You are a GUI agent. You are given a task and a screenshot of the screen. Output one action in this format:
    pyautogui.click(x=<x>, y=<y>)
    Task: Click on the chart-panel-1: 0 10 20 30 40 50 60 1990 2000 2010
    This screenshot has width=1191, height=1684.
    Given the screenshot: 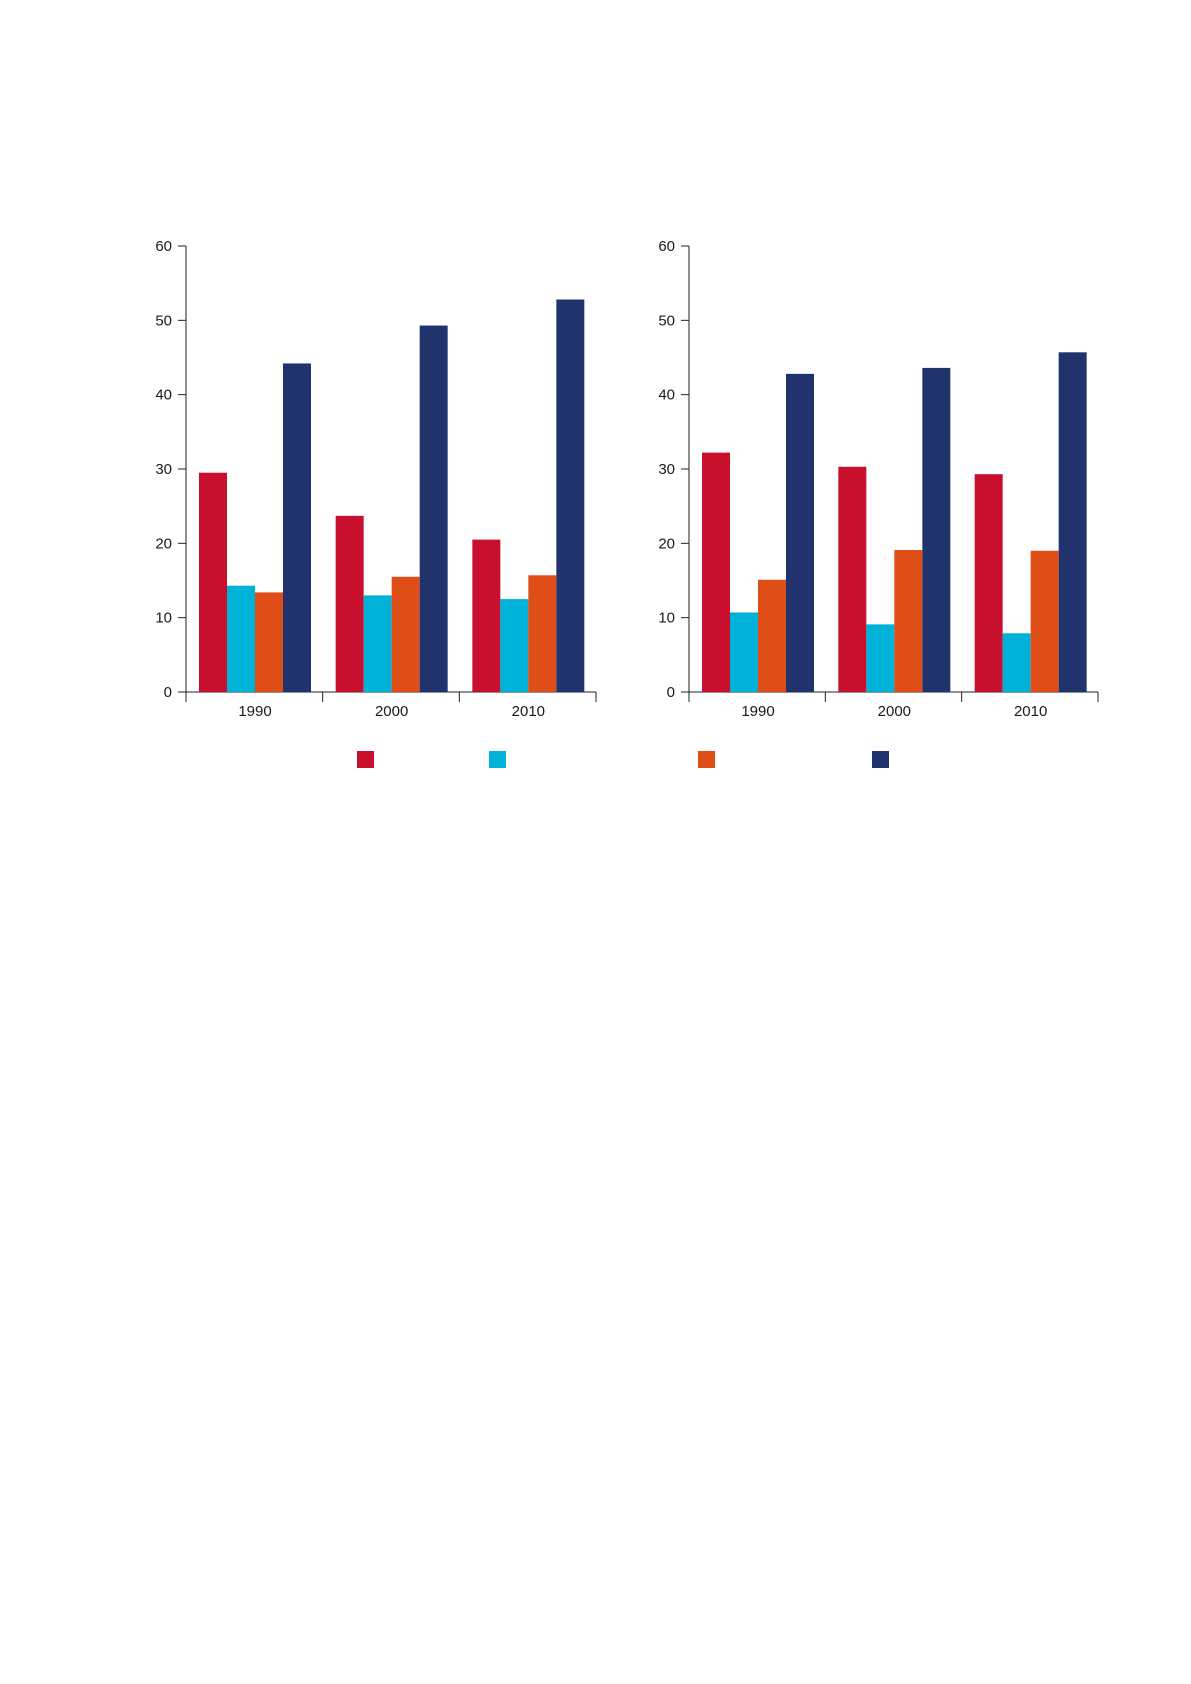 What is the action you would take?
    pyautogui.click(x=376, y=479)
    